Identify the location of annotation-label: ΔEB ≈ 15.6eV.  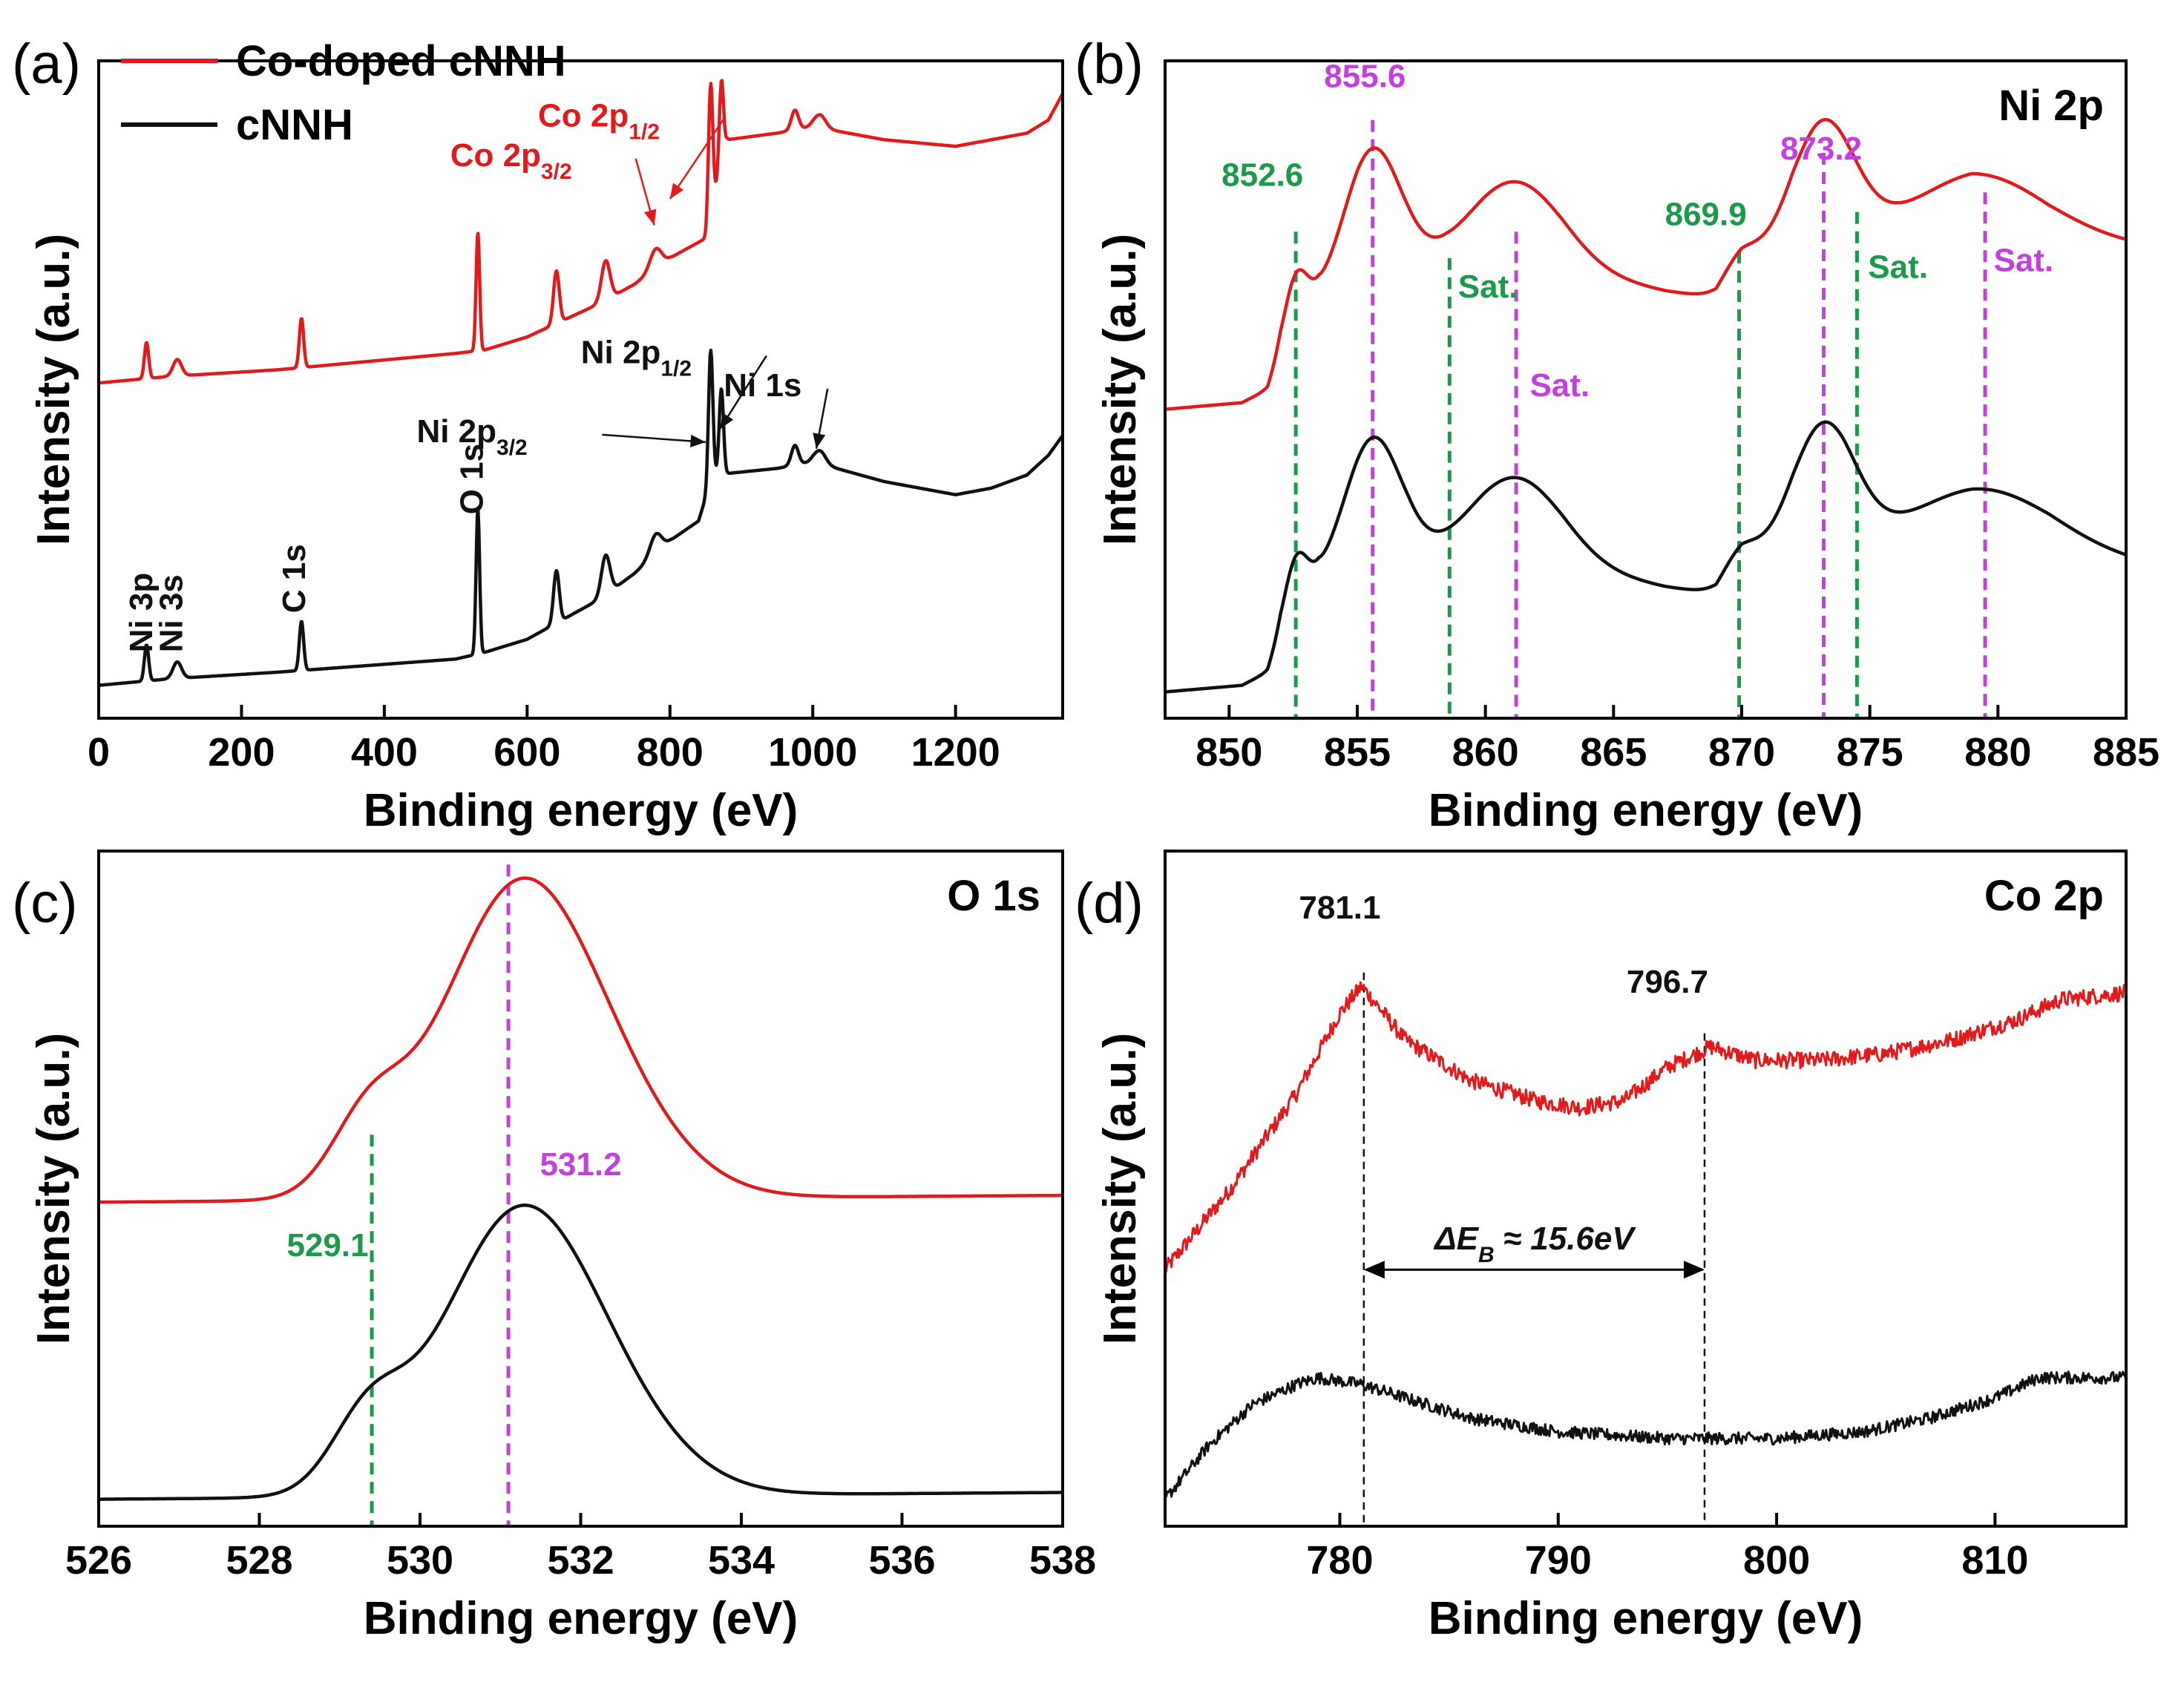
(1535, 1244).